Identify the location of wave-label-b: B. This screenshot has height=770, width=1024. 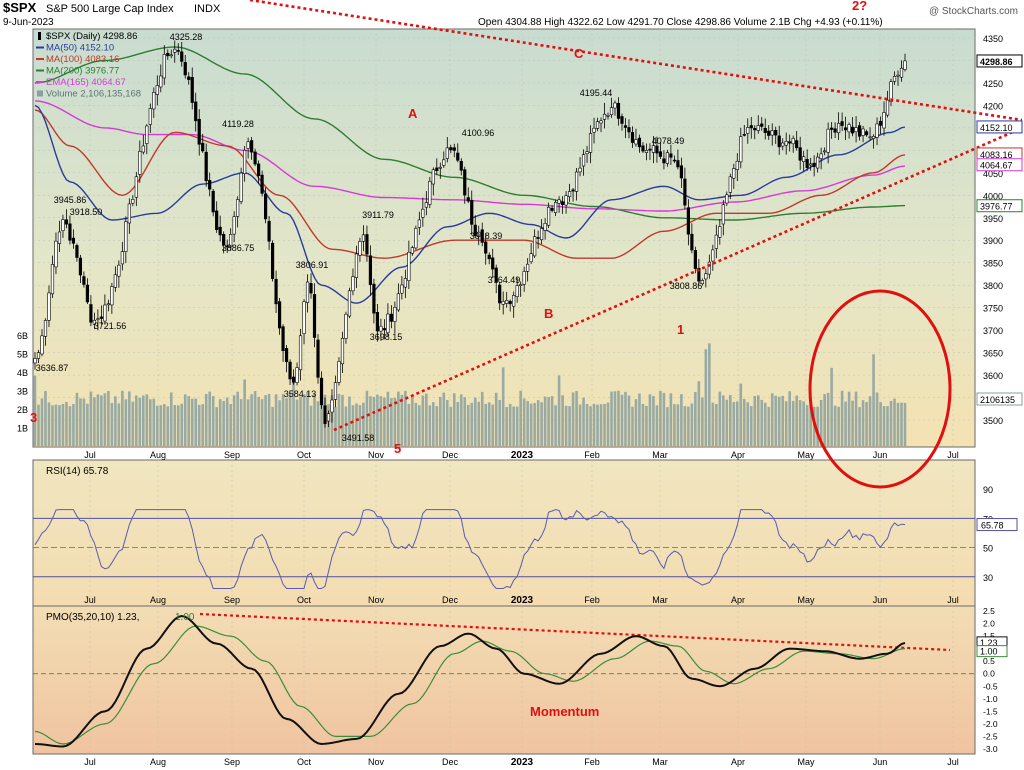
(548, 313).